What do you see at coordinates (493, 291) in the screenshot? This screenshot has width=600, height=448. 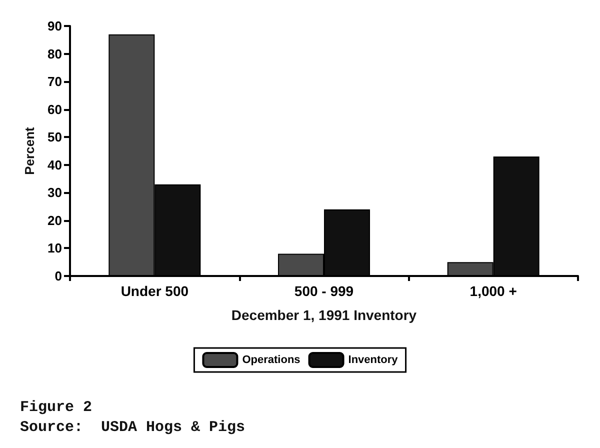 I see `x-tick-label: 1,000 +` at bounding box center [493, 291].